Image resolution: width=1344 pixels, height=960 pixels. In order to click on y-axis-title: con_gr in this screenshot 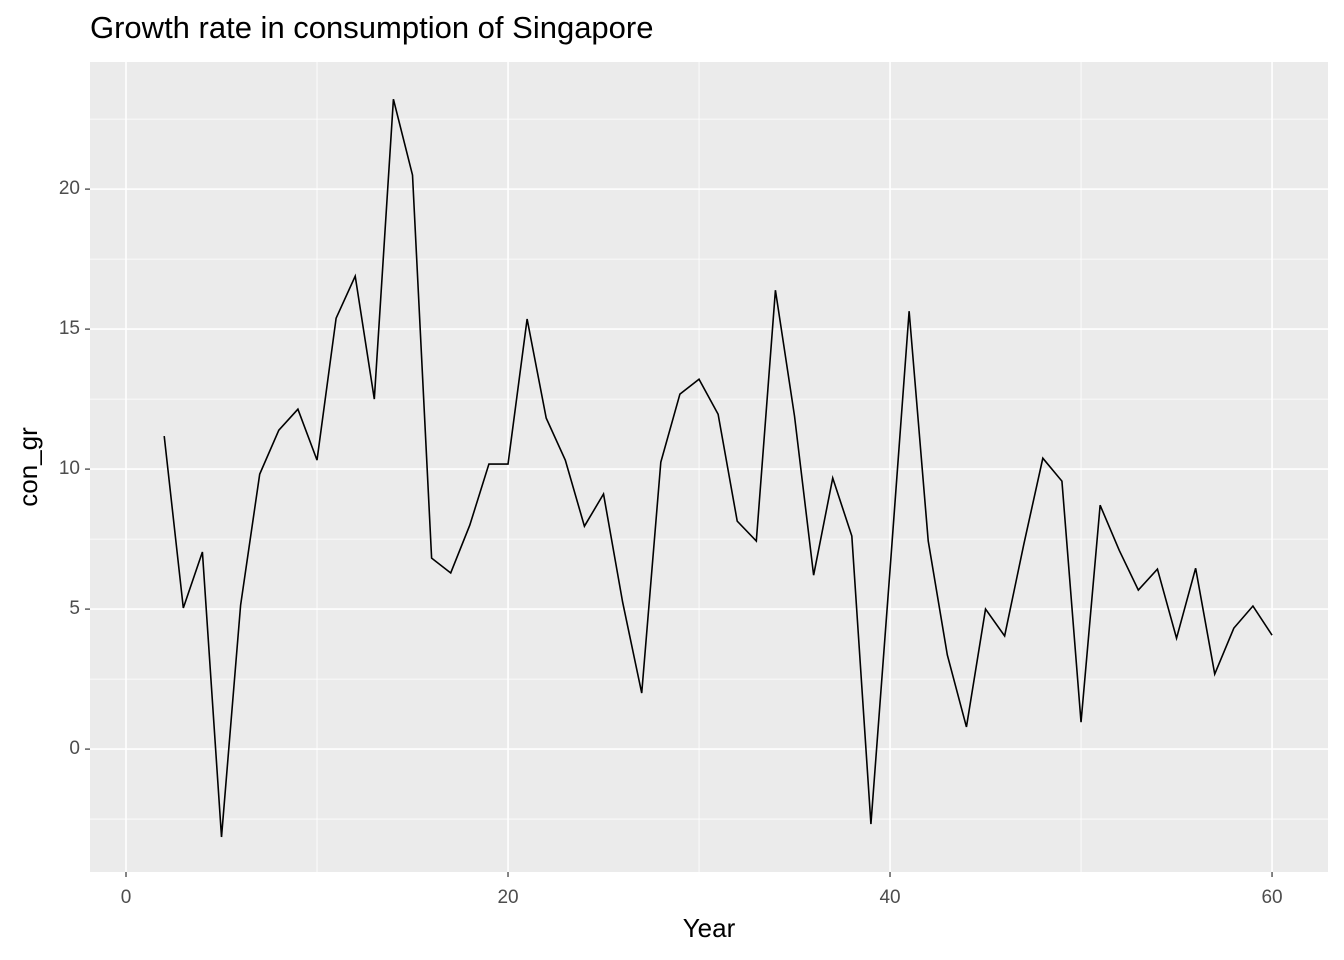, I will do `click(28, 467)`.